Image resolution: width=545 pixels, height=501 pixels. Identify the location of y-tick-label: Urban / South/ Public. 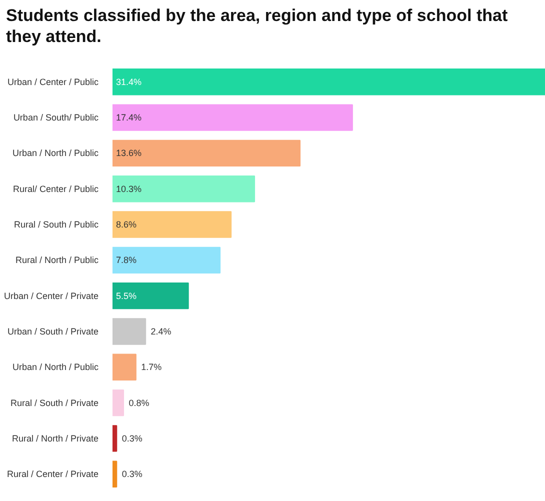
(56, 117).